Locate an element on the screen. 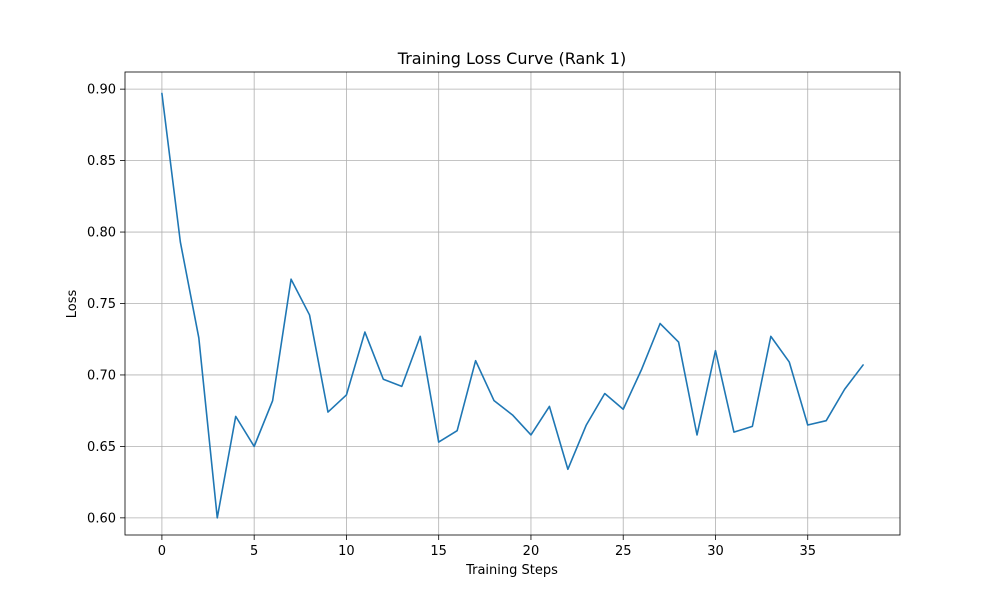  x-tick-label: 20 is located at coordinates (531, 551).